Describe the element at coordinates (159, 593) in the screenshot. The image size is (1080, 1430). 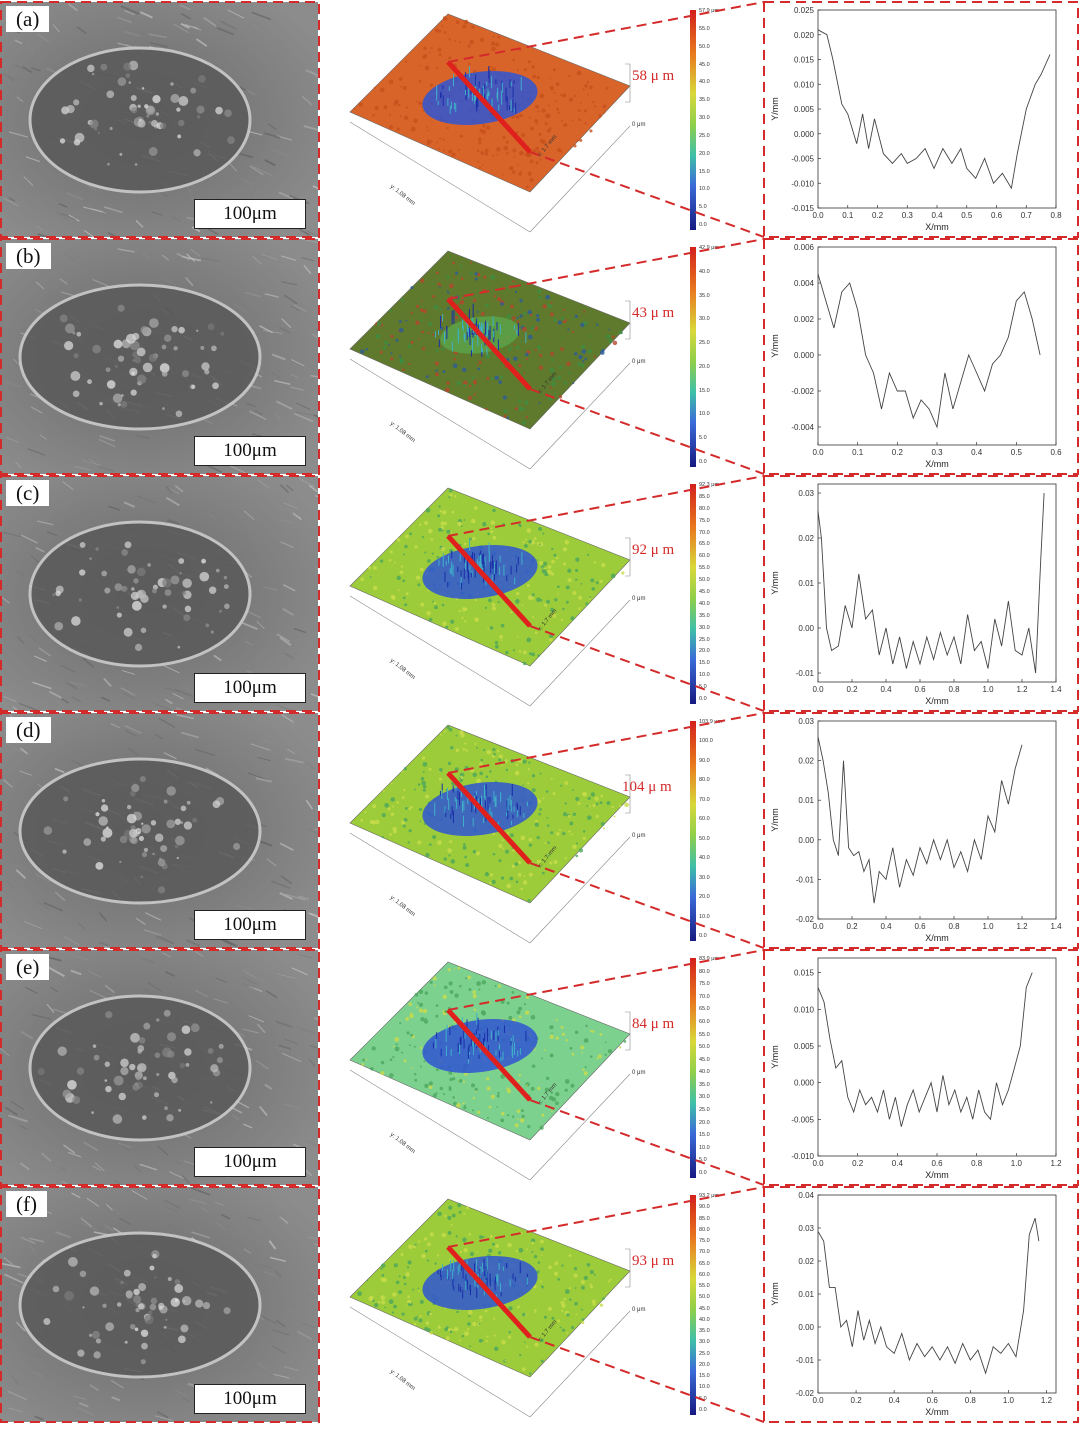
I see `sem-micrograph: (c) 100μm` at that location.